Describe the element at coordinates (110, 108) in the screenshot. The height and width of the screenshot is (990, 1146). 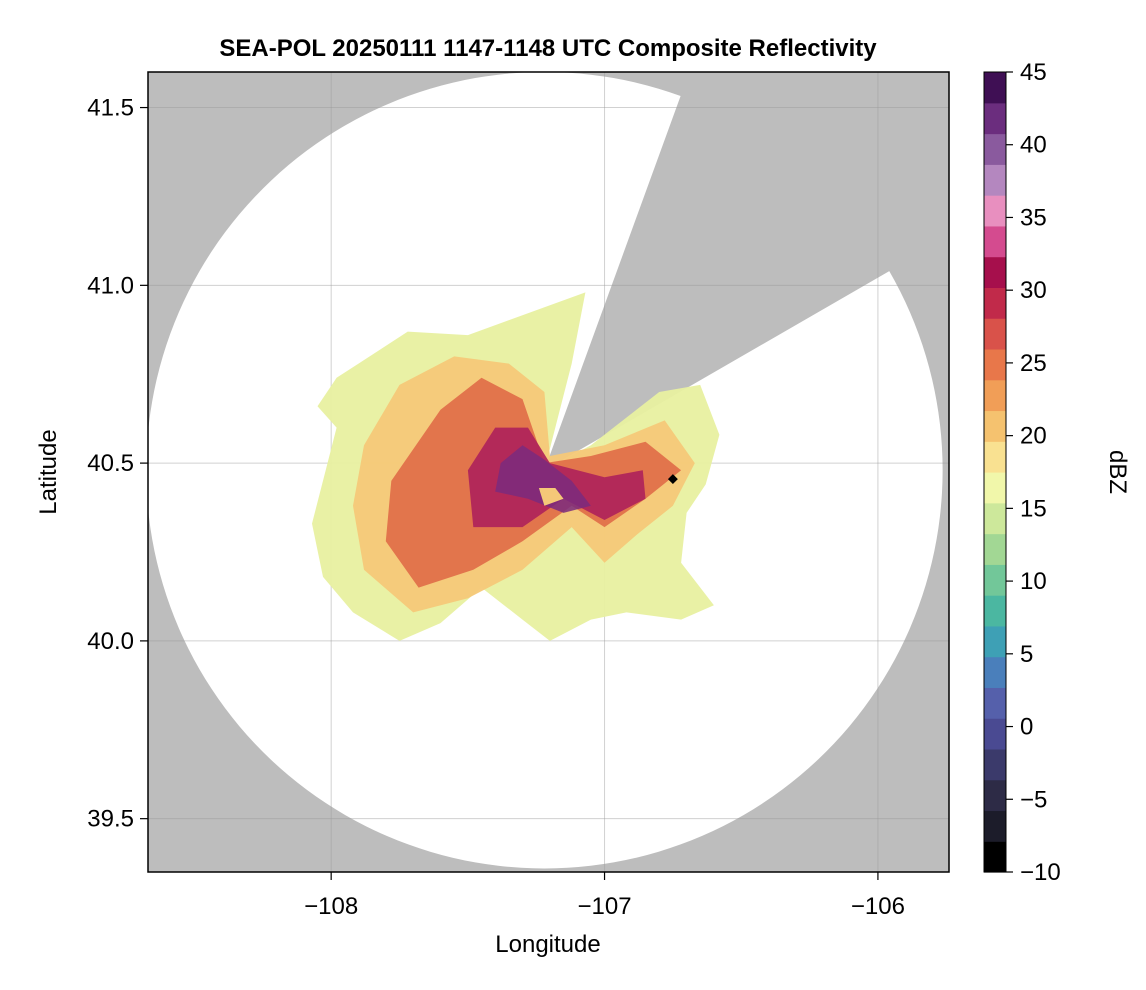
I see `y-tick-label: 41.5` at that location.